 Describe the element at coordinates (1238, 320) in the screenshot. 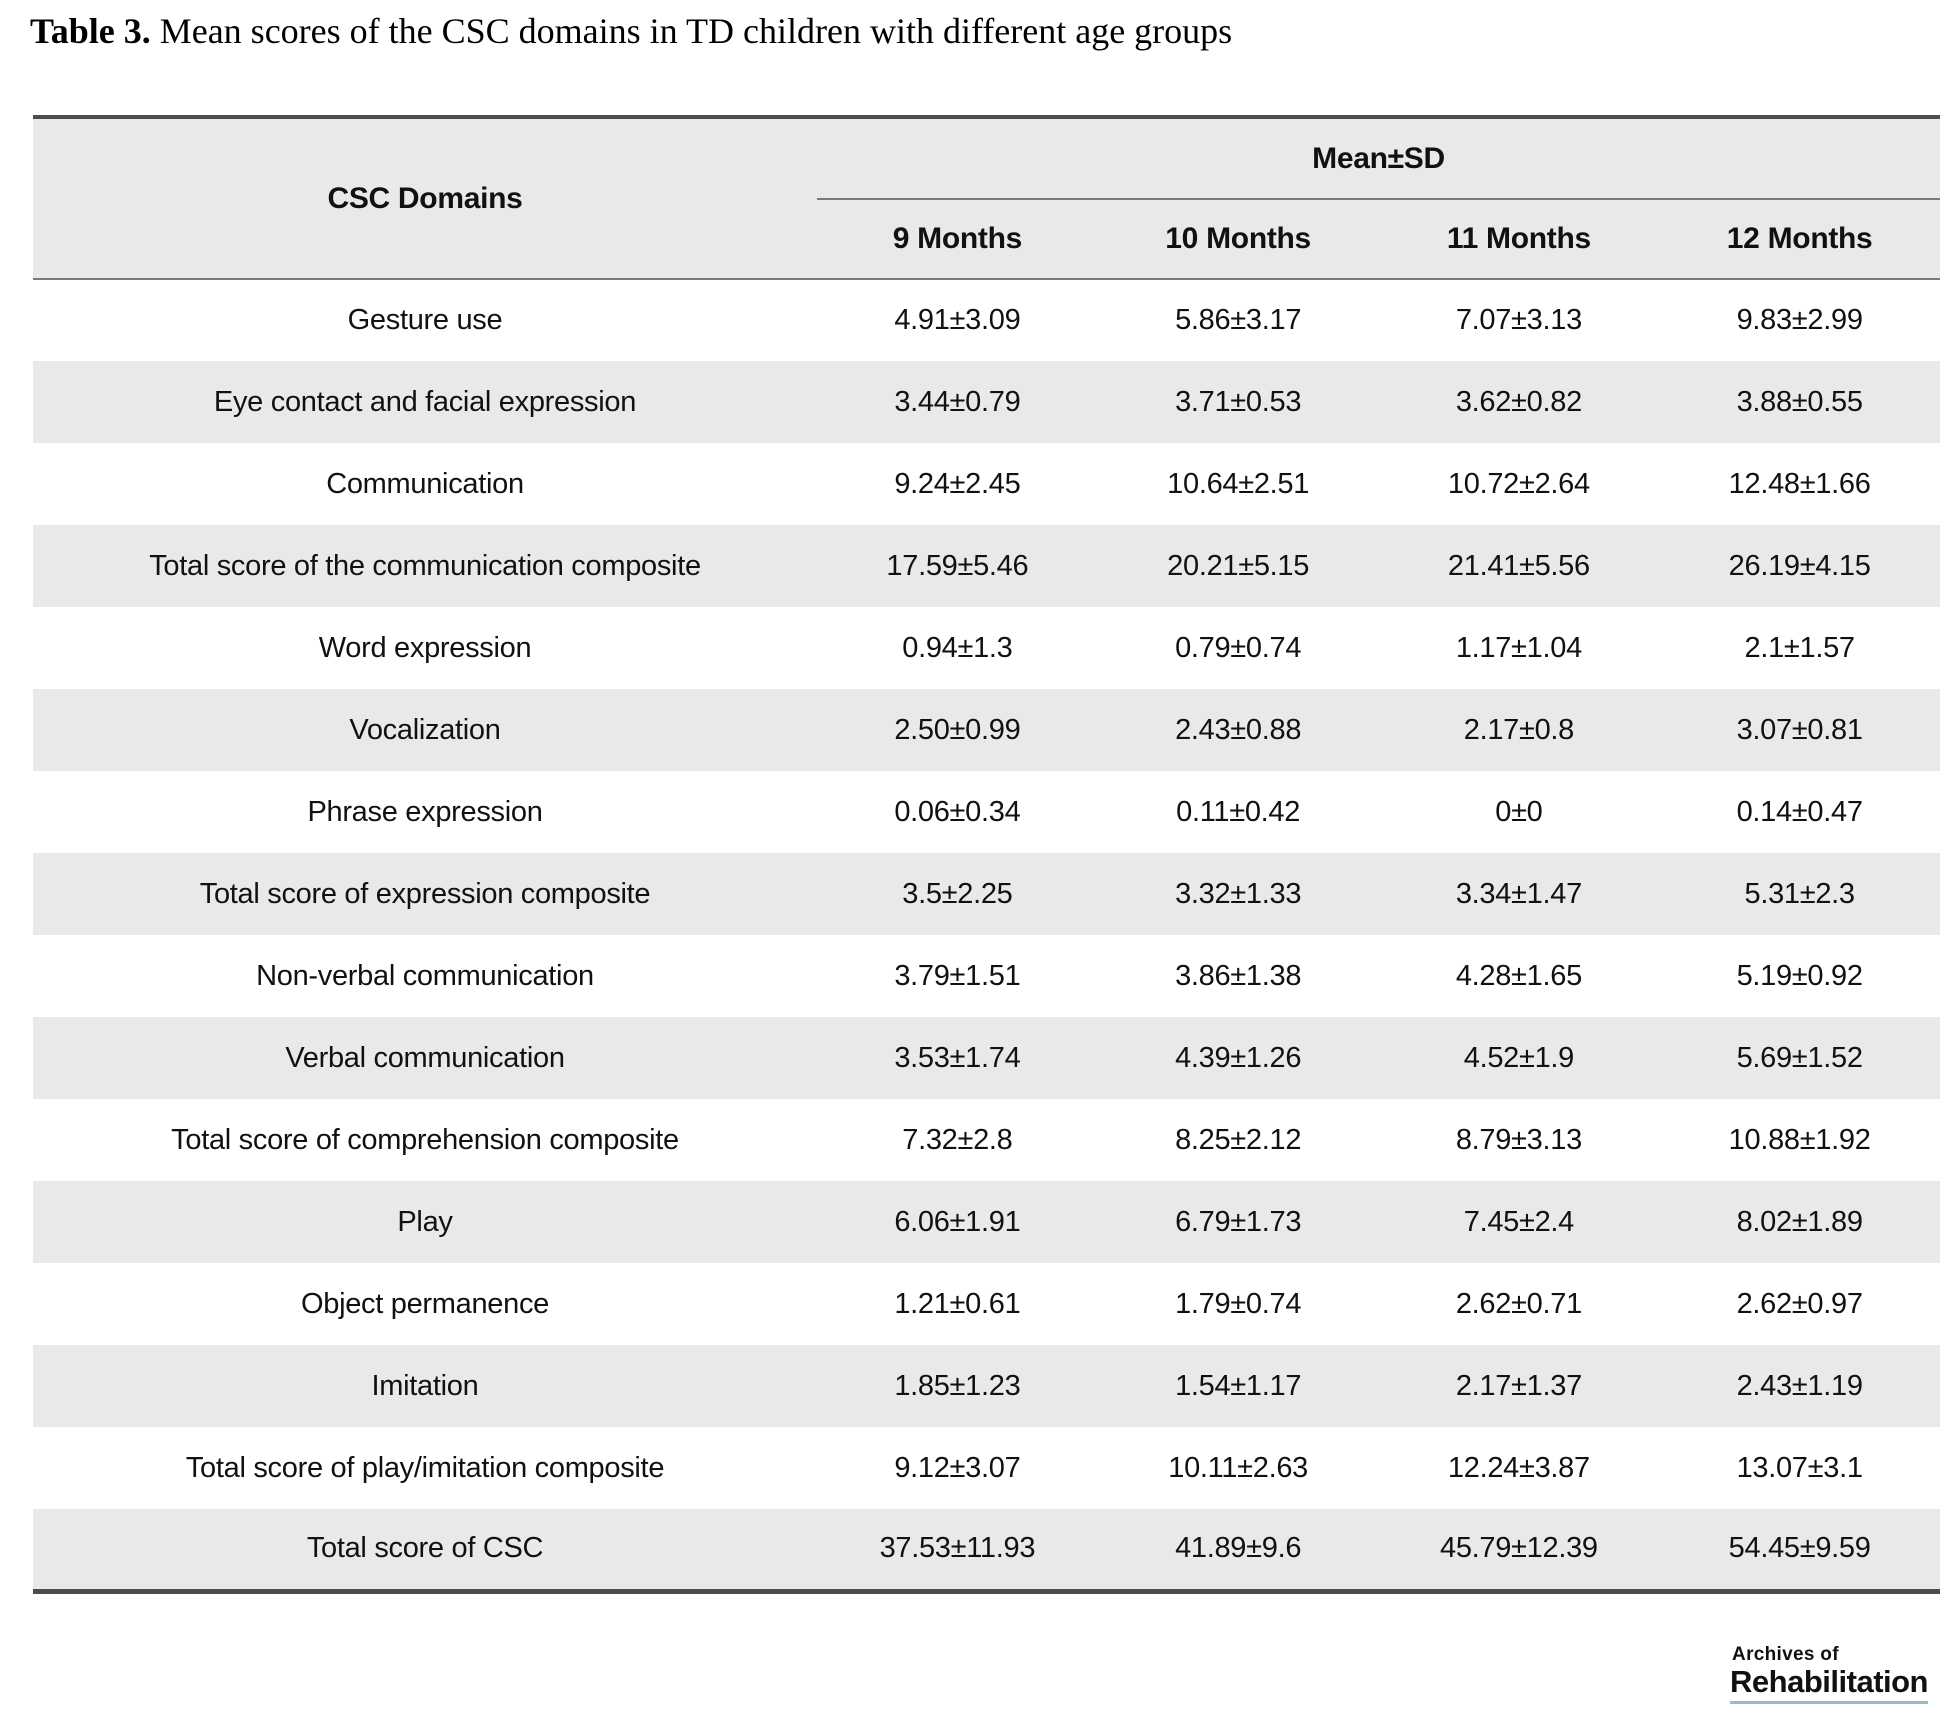

I see `value-cell: 5.86±3.17` at that location.